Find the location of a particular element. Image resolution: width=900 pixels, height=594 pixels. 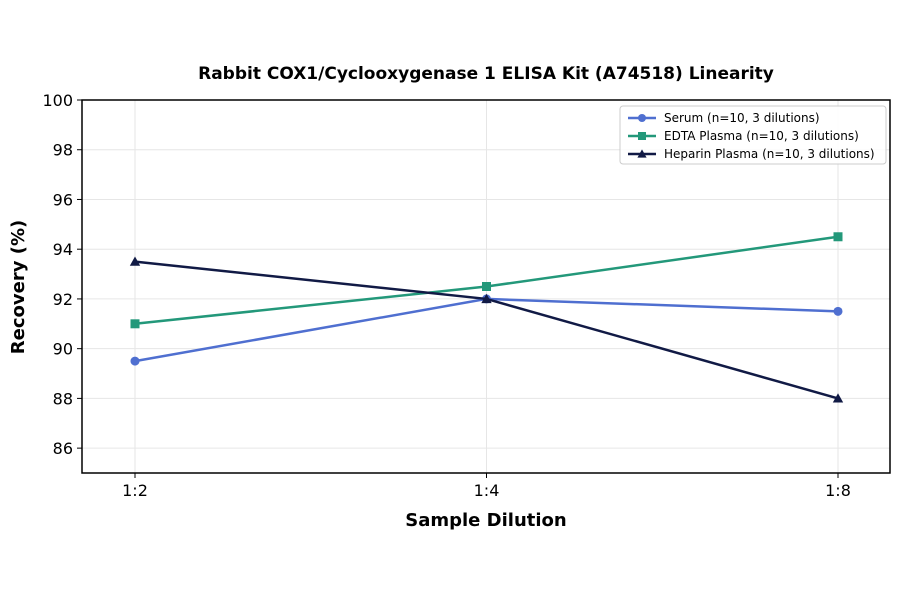

y-tick-label: 88 is located at coordinates (63, 398).